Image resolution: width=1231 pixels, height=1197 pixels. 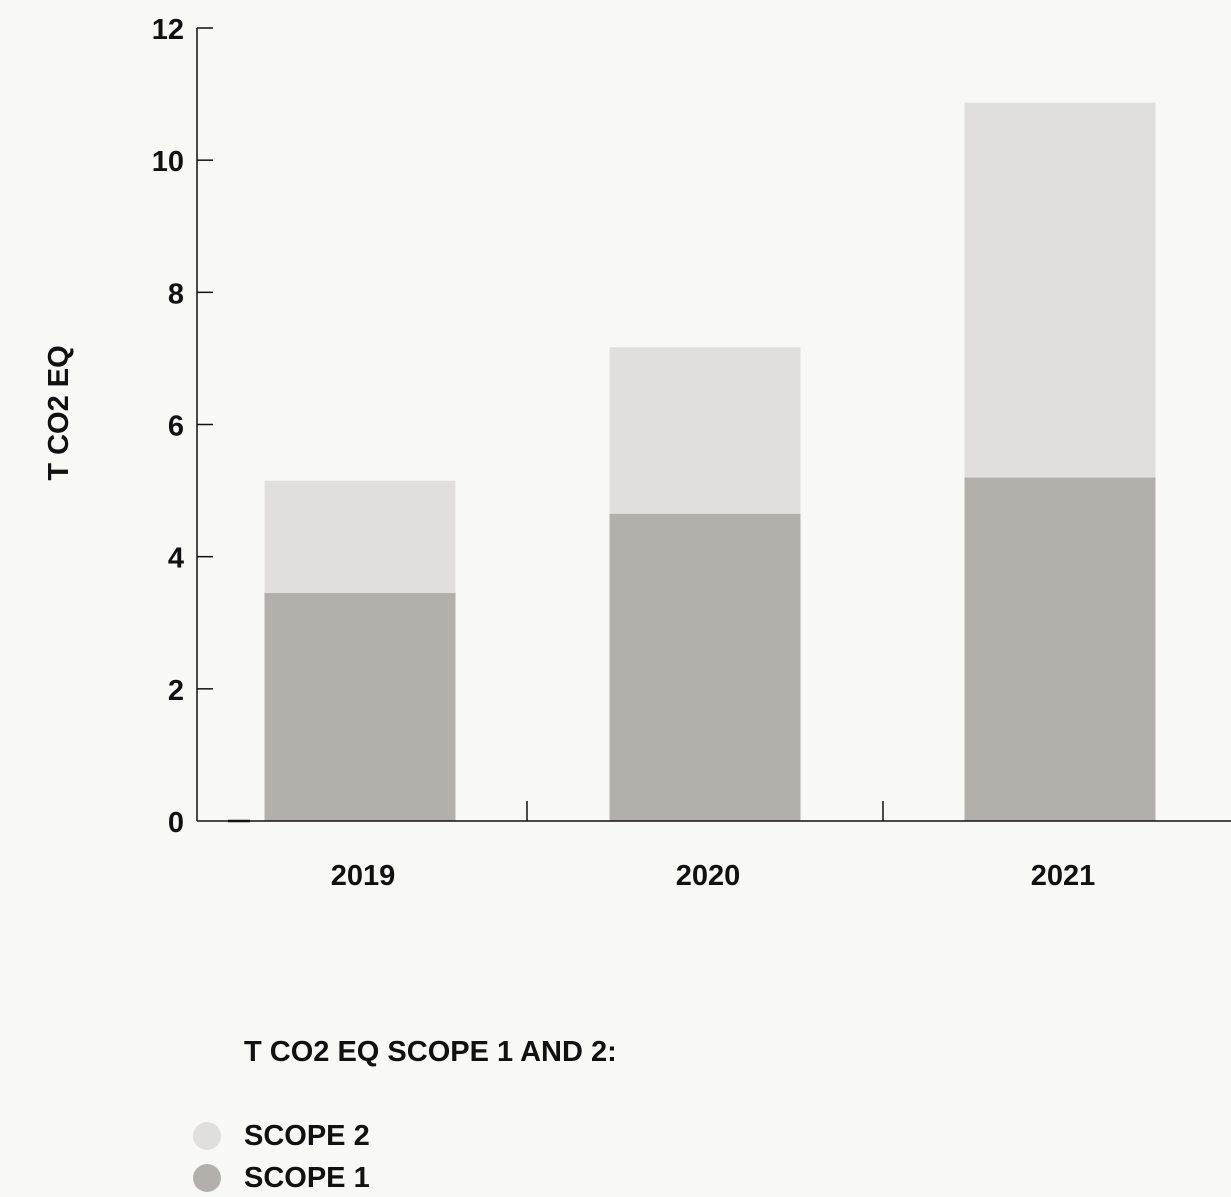 I want to click on legend-title: T CO2 EQ SCOPE 1 AND 2:, so click(x=430, y=1052).